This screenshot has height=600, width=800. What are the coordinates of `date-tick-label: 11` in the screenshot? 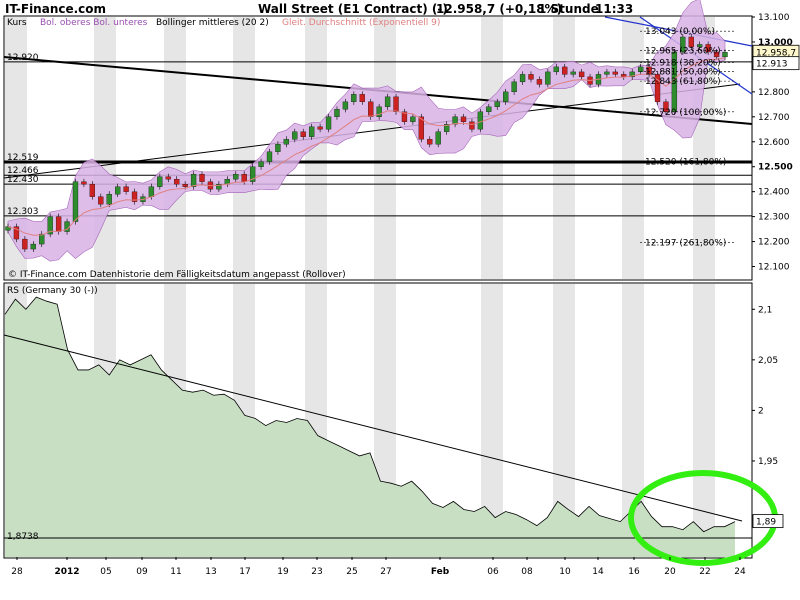 It's located at (175, 572).